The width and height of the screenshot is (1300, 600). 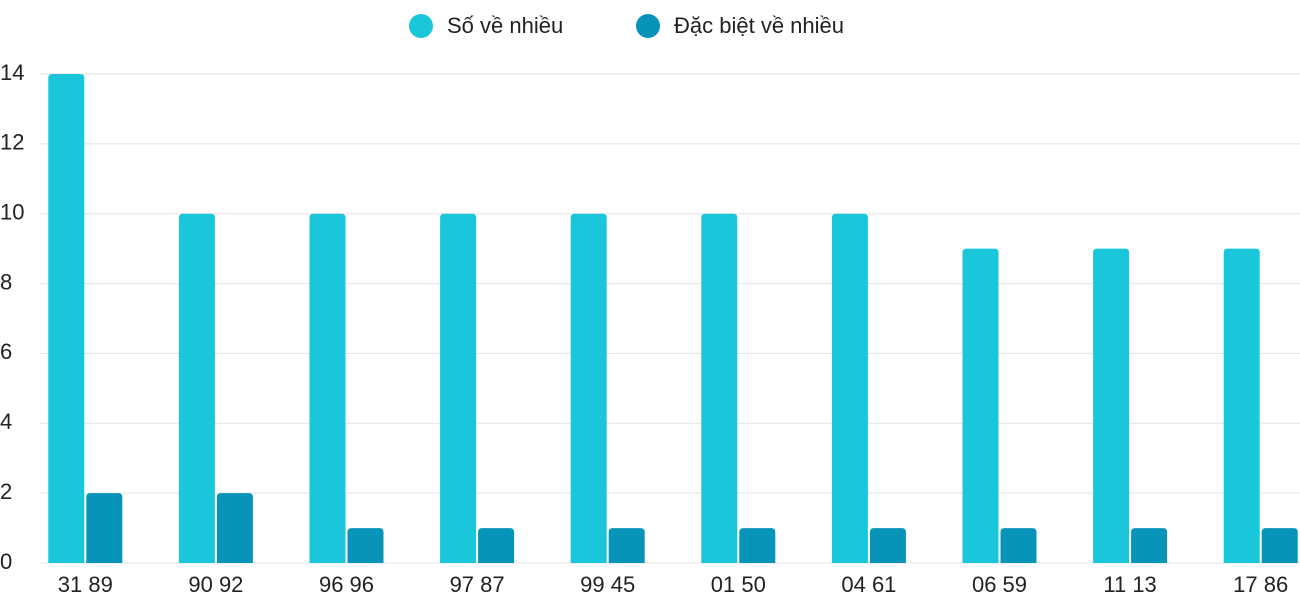 I want to click on legend-label: Đặc biệt về nhiều, so click(x=759, y=25).